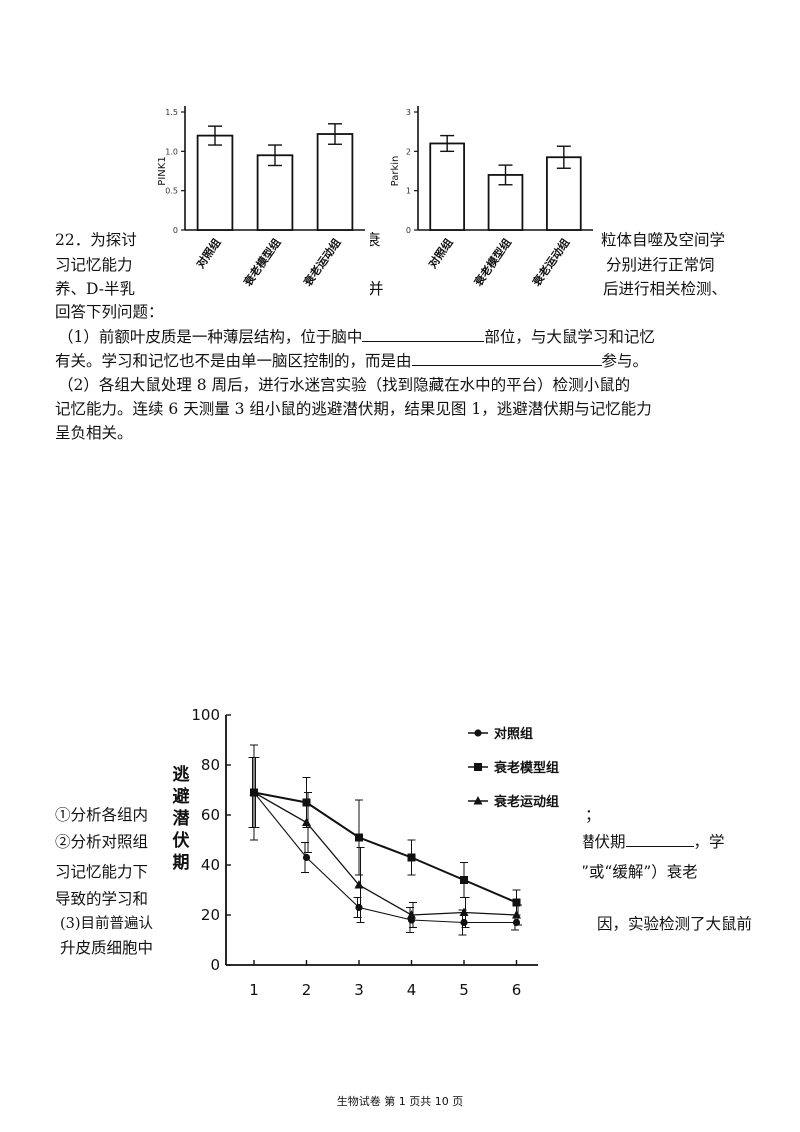 This screenshot has height=1132, width=800. I want to click on p3-left: (3)目前普遍认, so click(107, 924).